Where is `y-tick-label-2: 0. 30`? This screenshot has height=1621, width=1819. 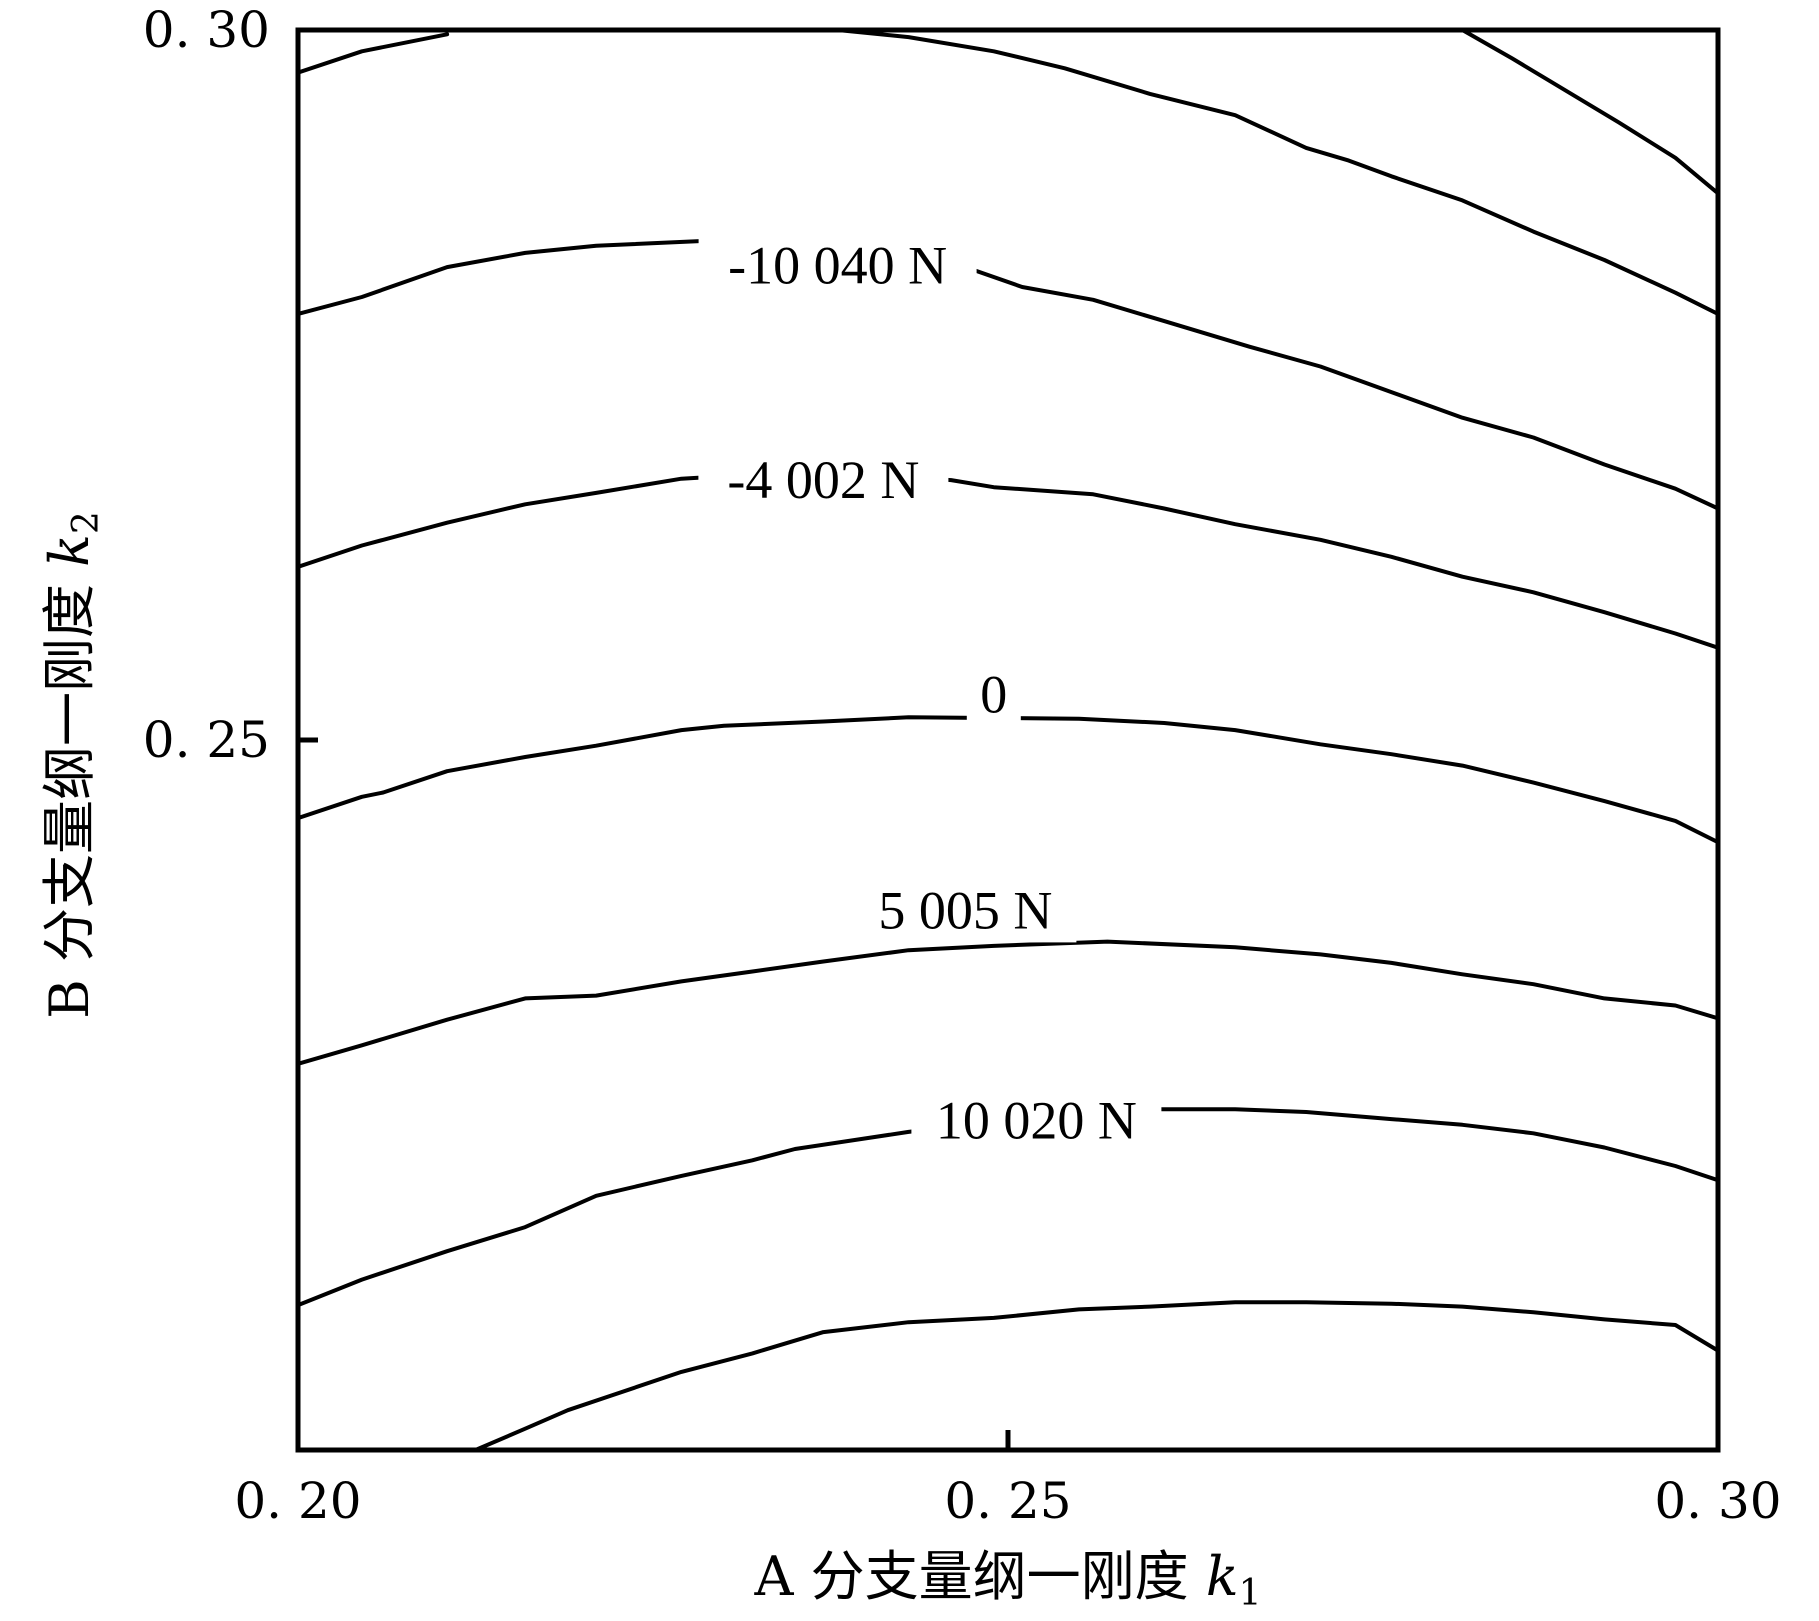
y-tick-label-2: 0. 30 is located at coordinates (206, 30).